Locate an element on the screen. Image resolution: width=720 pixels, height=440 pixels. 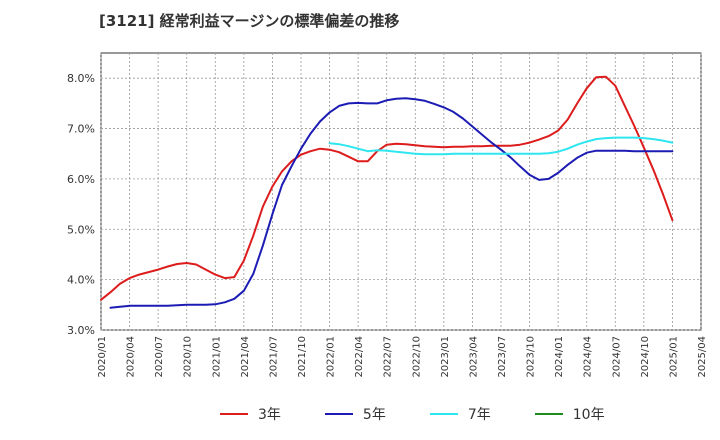
x-tick-label: 2022/07 is located at coordinates (388, 357).